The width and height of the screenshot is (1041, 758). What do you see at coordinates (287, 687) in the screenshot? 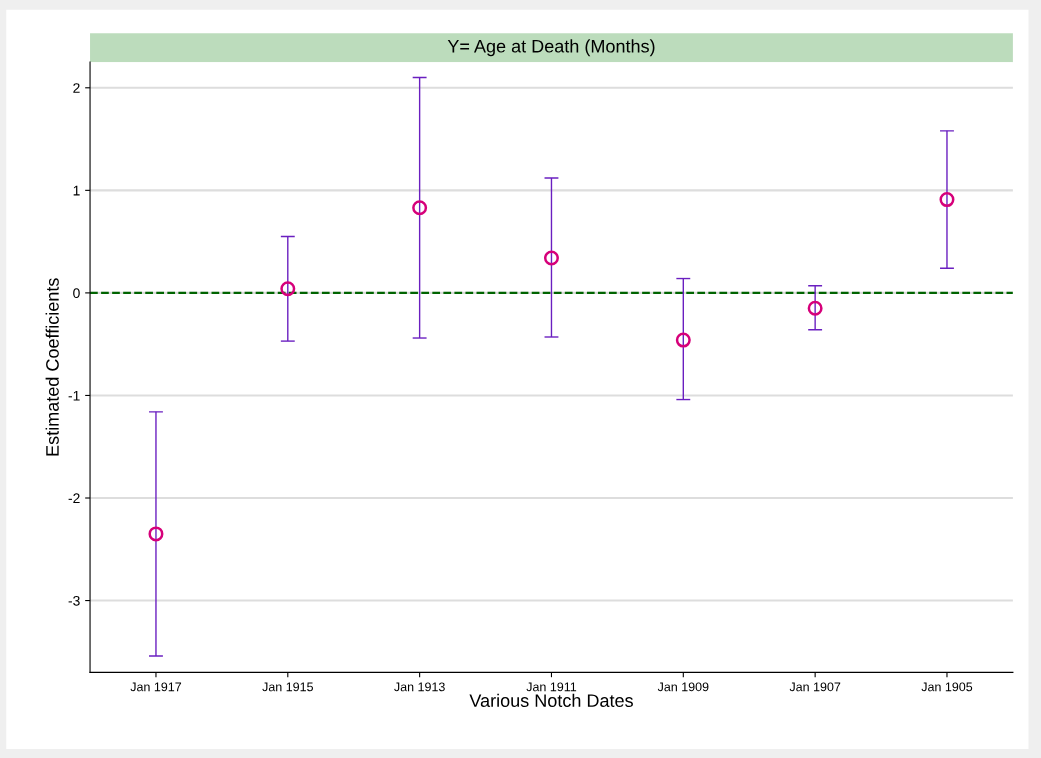
I see `x-tick-label: Jan 1915` at bounding box center [287, 687].